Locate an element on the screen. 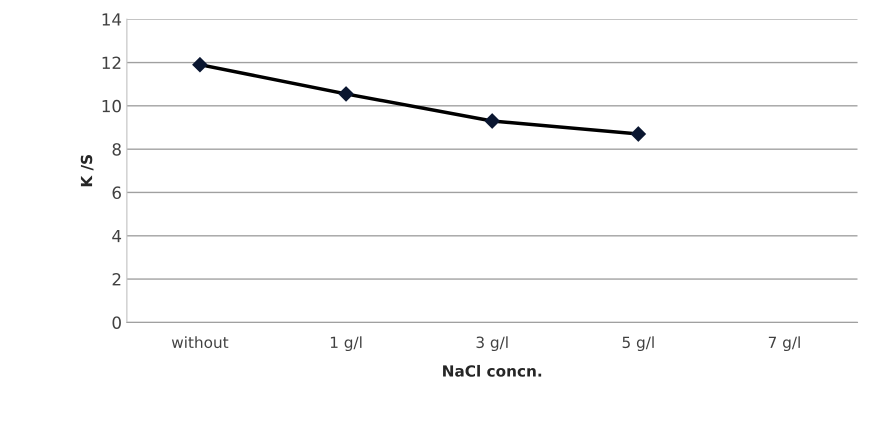 This screenshot has height=427, width=875. y-tick-label: 8 is located at coordinates (116, 149).